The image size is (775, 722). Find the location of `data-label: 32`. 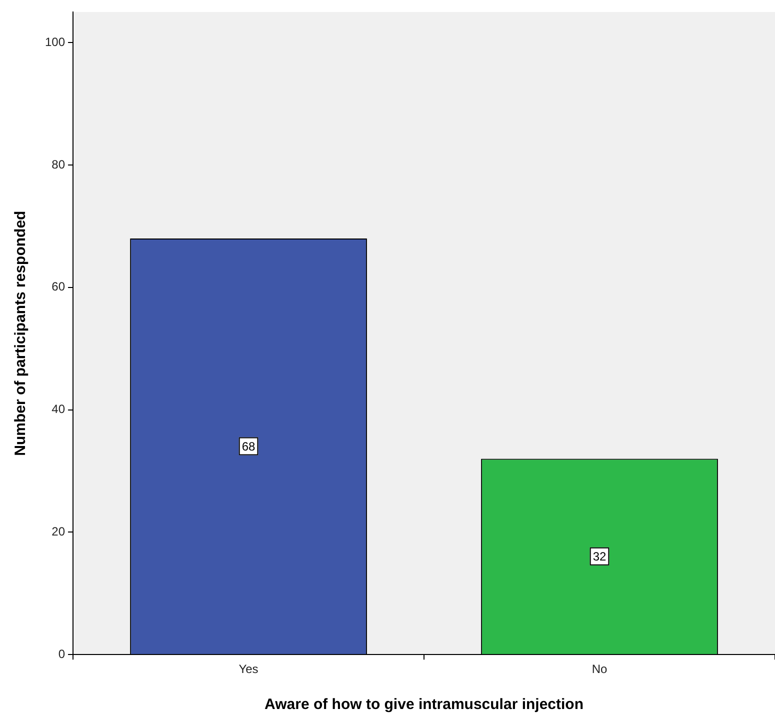

data-label: 32 is located at coordinates (599, 557).